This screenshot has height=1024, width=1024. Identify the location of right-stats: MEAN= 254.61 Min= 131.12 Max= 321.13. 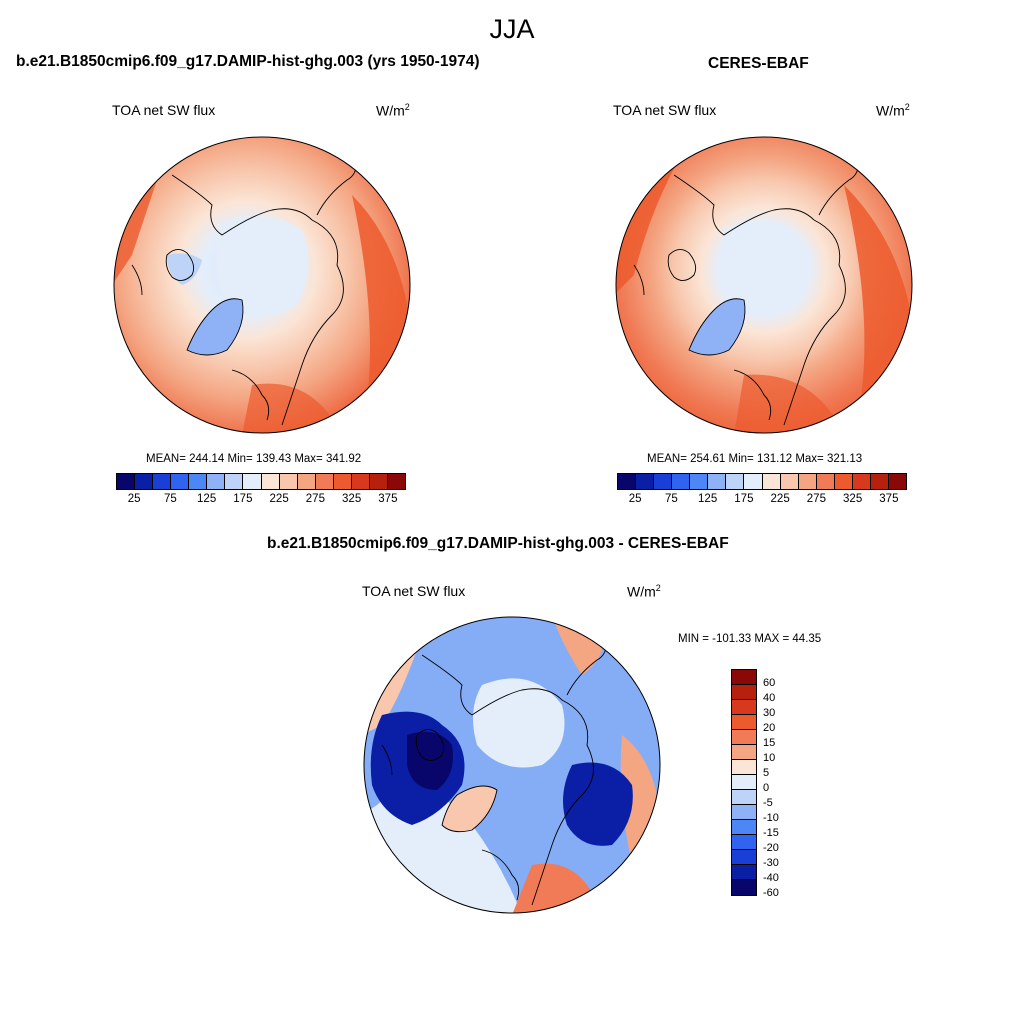
(755, 459).